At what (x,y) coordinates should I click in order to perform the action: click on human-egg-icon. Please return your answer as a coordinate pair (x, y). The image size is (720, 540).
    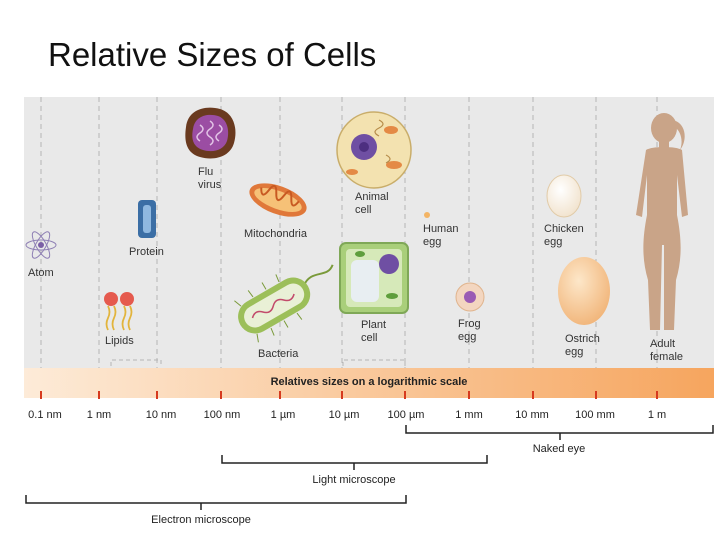
    Looking at the image, I should click on (427, 215).